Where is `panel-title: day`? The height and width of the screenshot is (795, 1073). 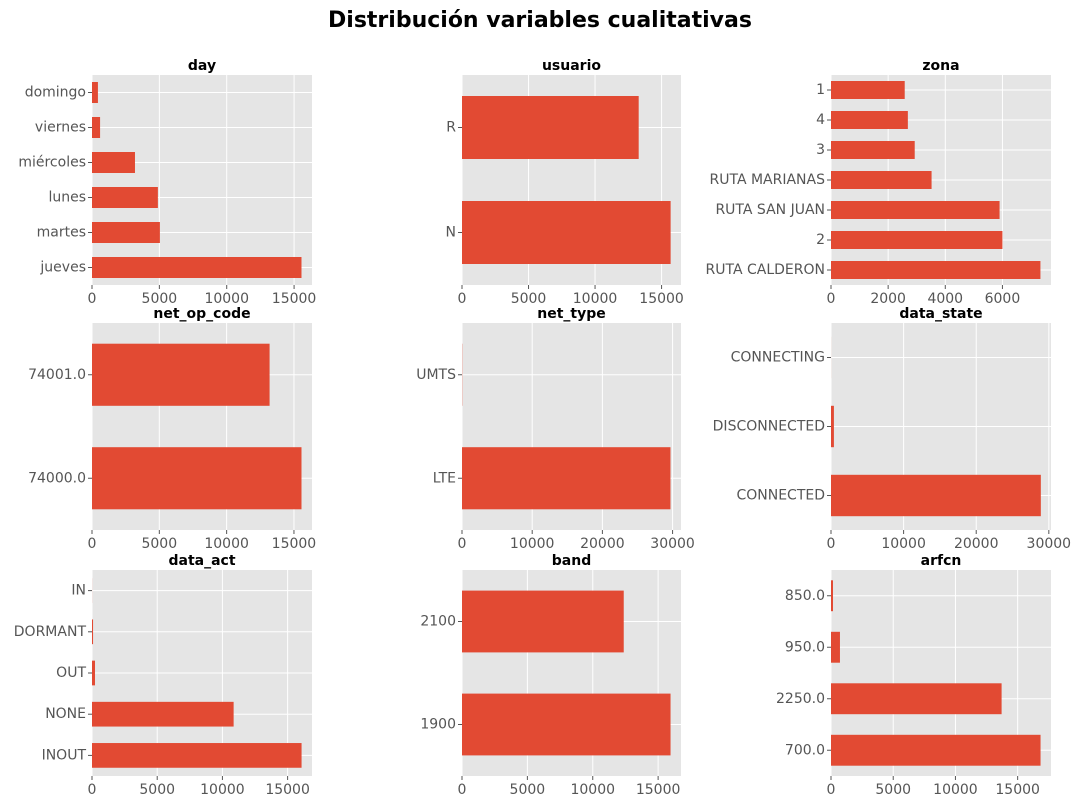
panel-title: day is located at coordinates (202, 66).